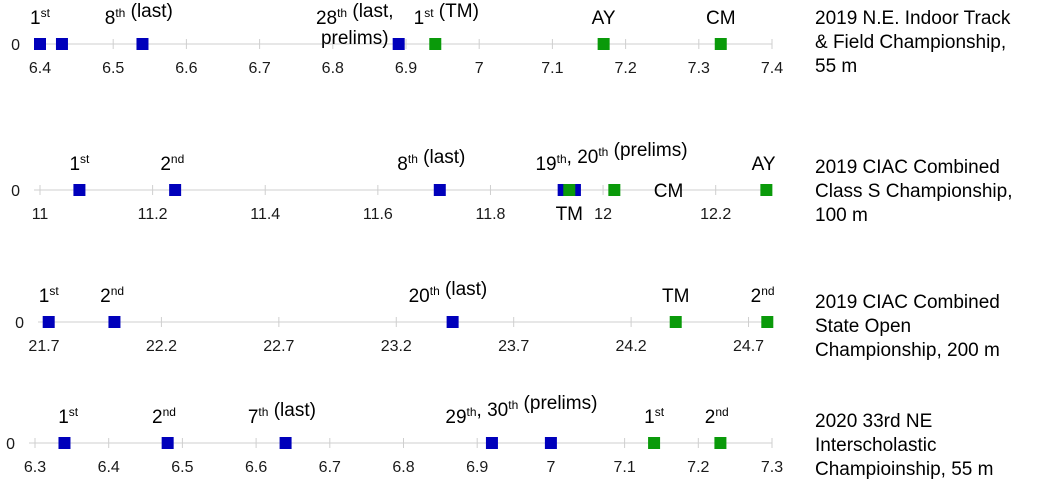 The width and height of the screenshot is (1059, 493). I want to click on x-tick-label: 24.2, so click(631, 346).